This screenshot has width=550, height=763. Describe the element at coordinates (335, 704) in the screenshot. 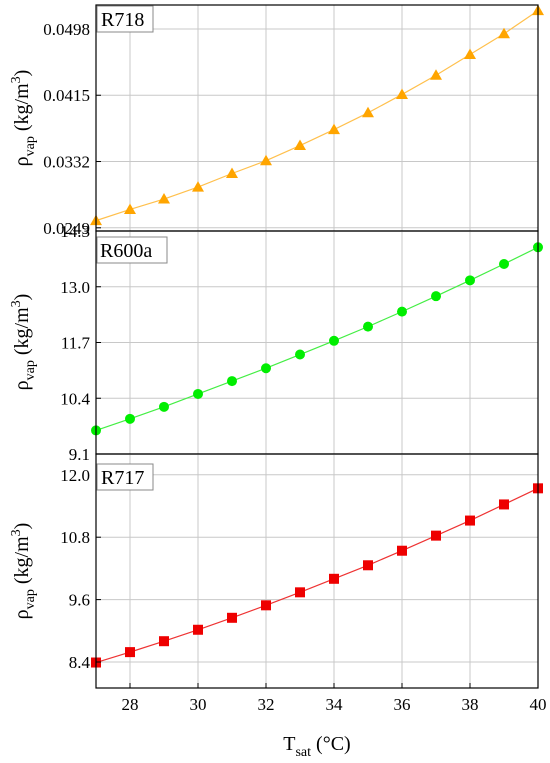

I see `x-tick-label: 34` at that location.